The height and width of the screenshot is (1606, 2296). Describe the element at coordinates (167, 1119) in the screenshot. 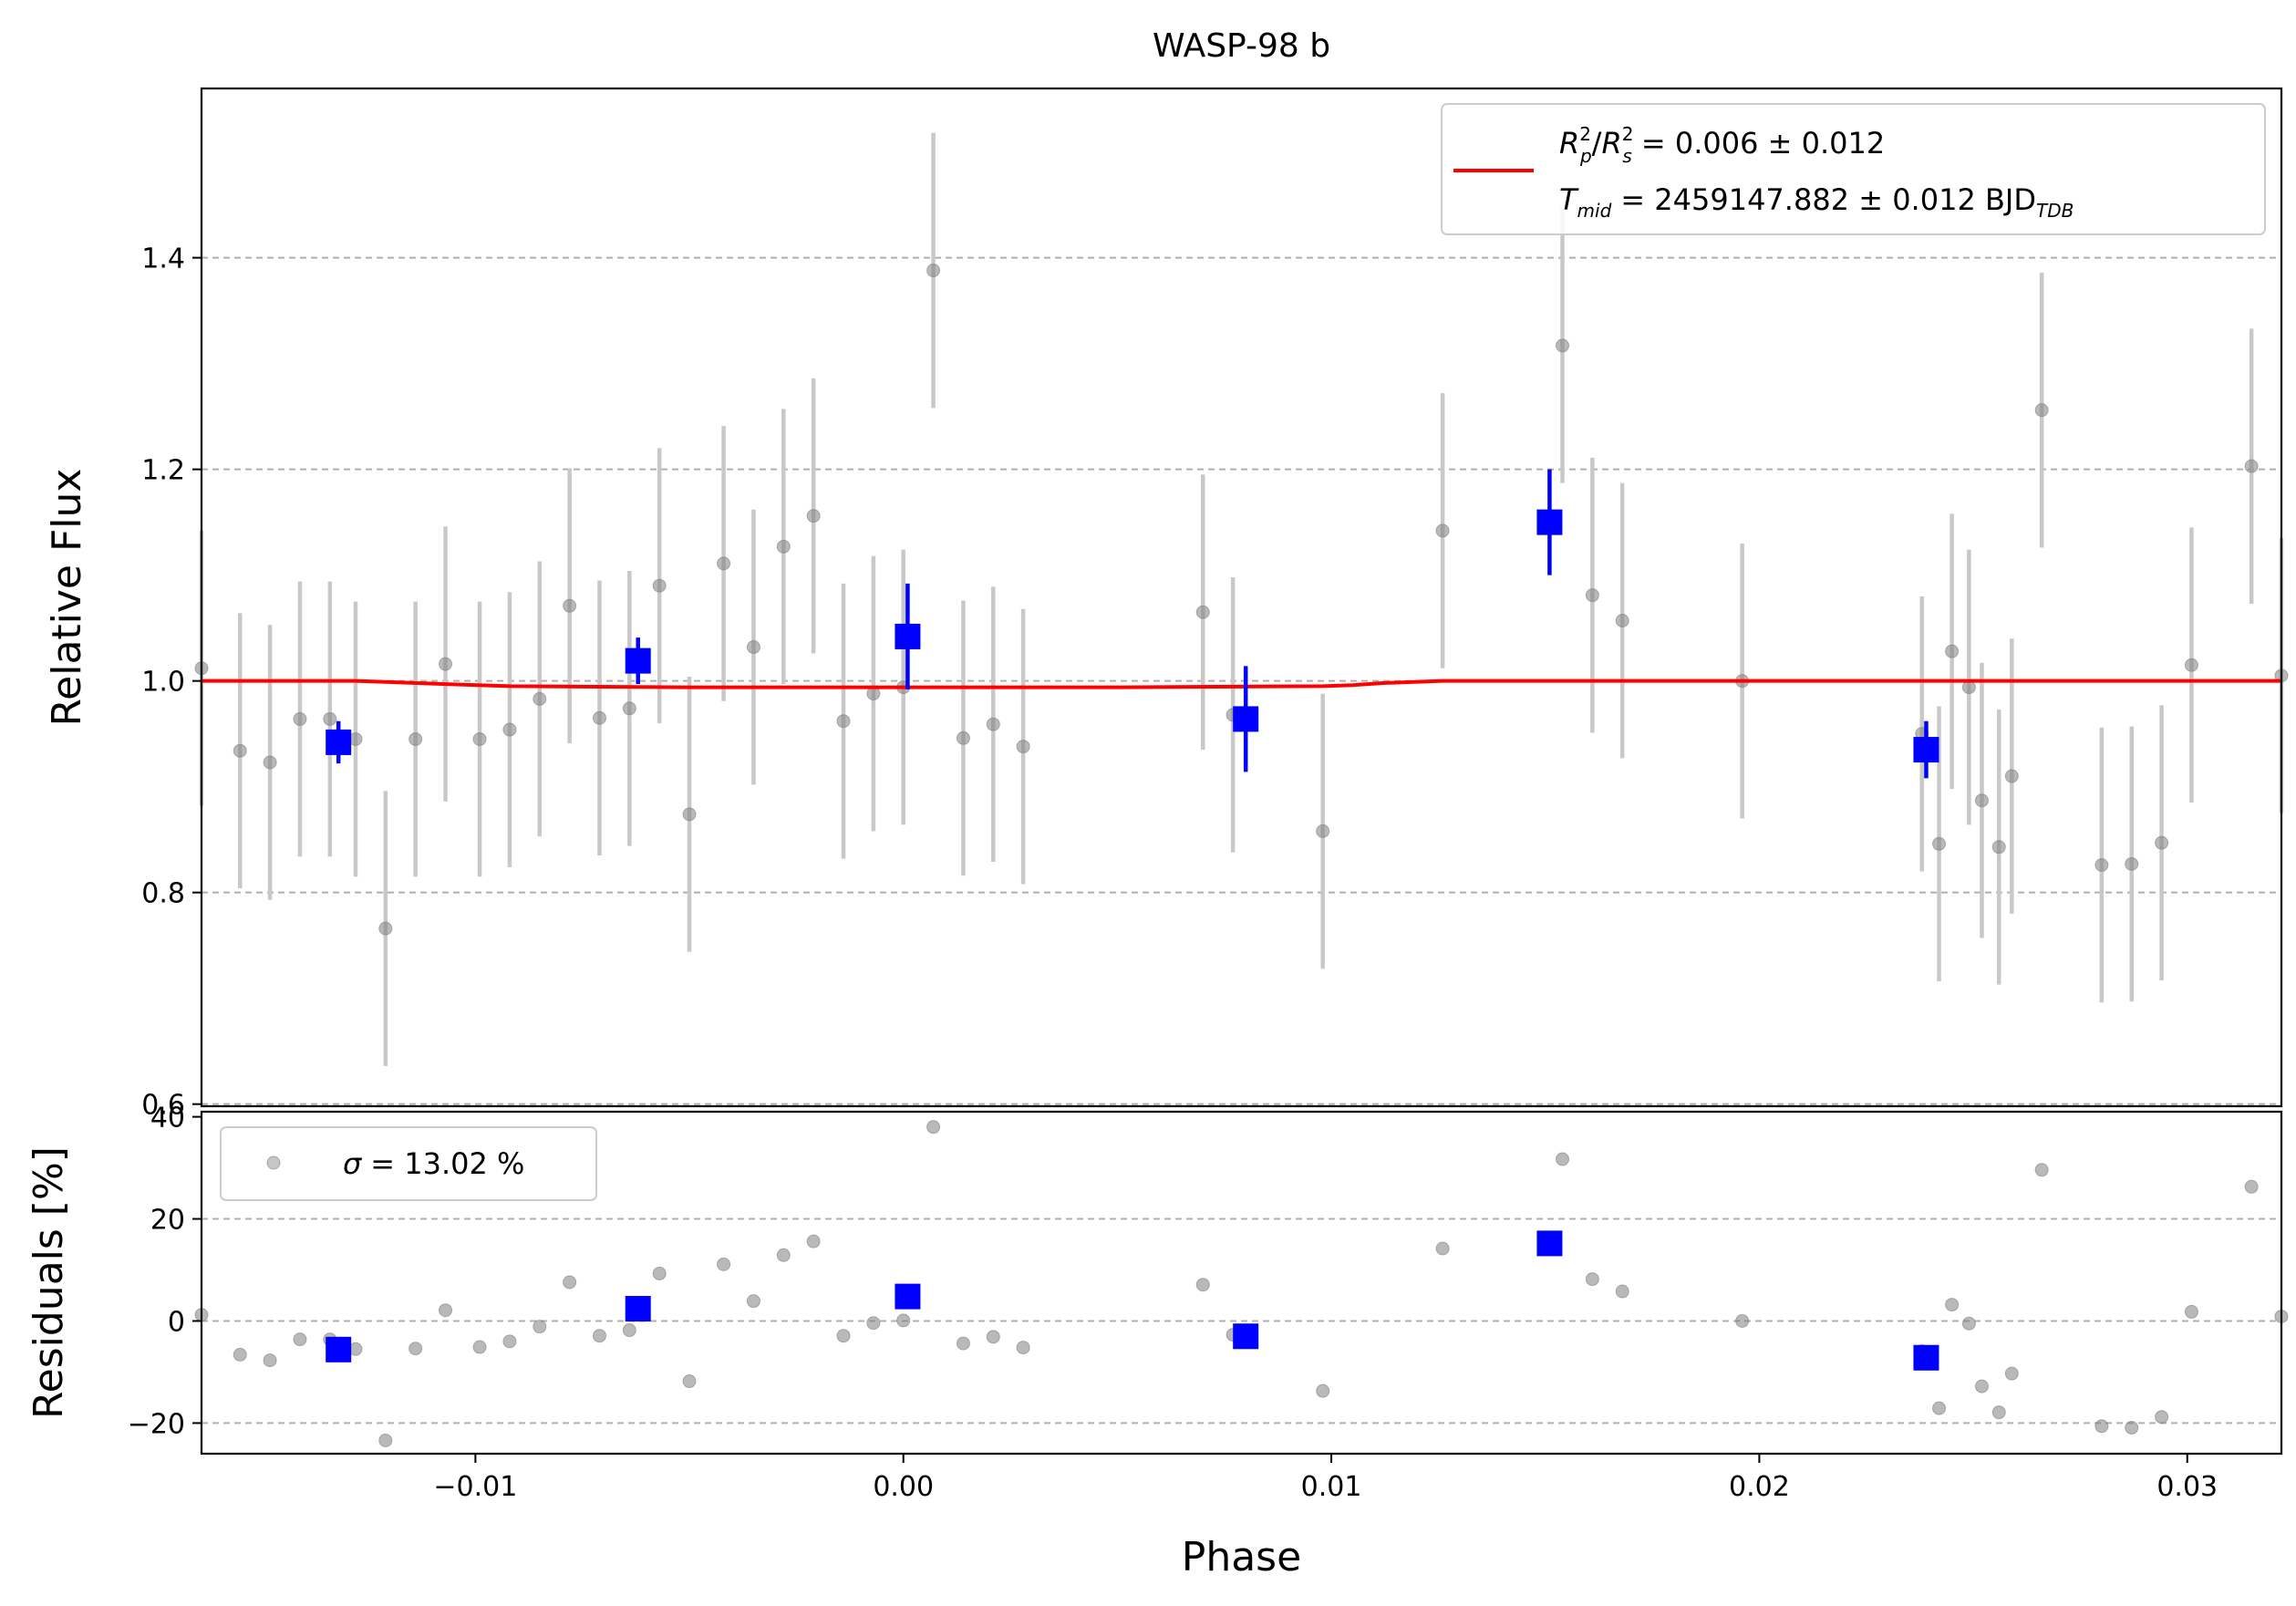

I see `residuals-y-tick-label: 40` at that location.